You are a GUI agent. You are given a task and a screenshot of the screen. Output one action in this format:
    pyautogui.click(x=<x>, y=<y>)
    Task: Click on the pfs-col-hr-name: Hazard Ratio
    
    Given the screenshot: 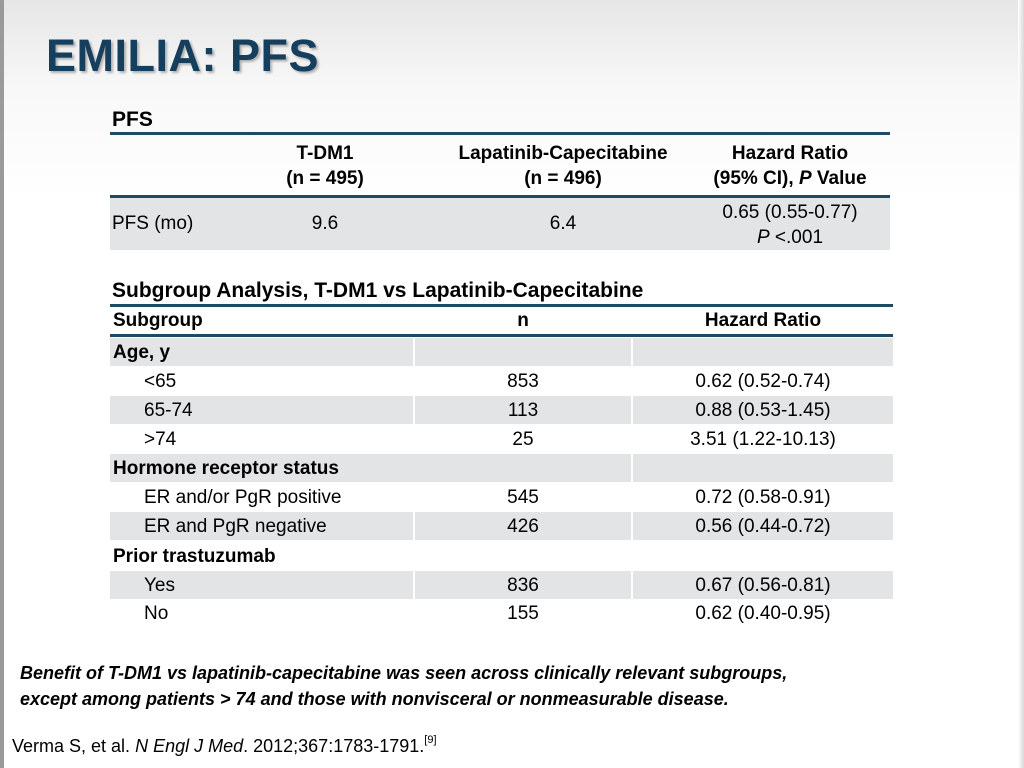 What is the action you would take?
    pyautogui.click(x=790, y=153)
    